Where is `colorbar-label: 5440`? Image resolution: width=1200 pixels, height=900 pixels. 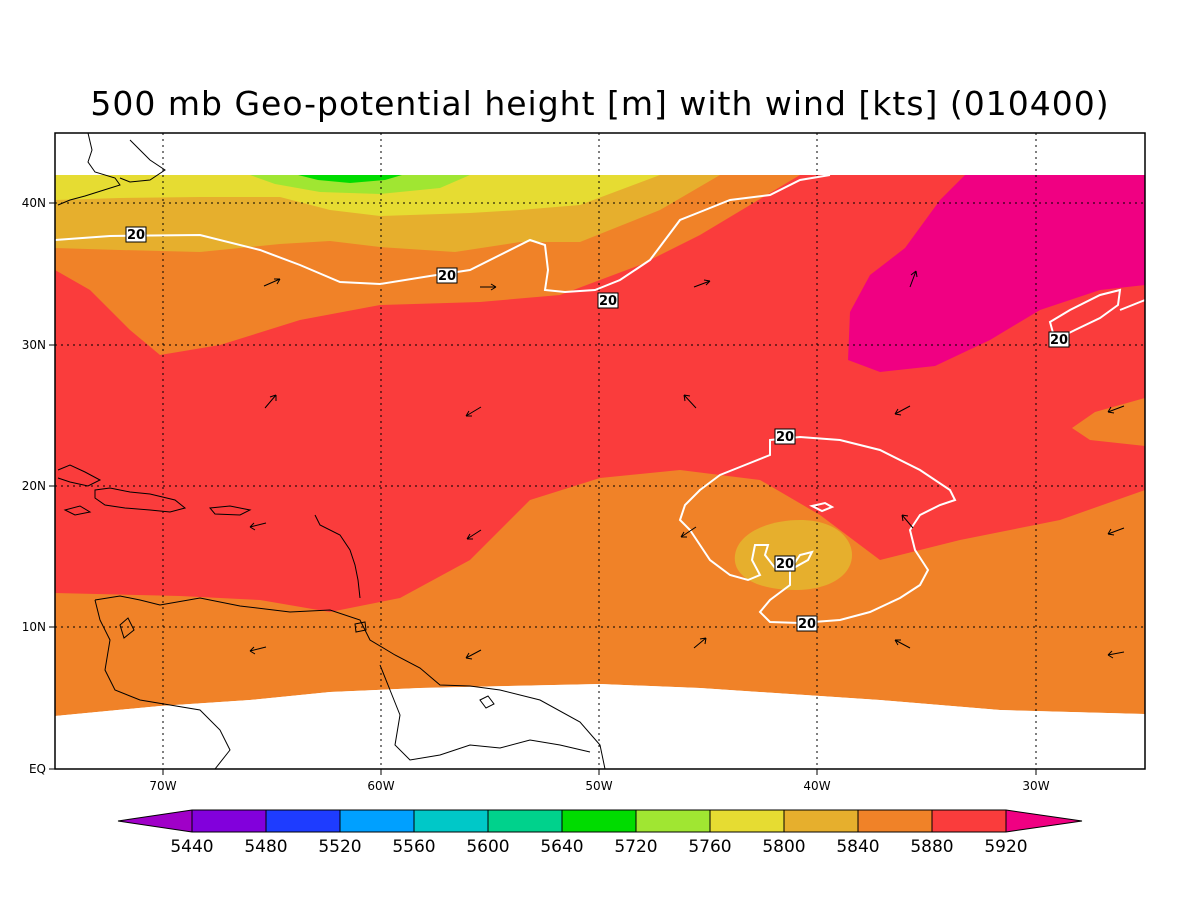
colorbar-label: 5440 is located at coordinates (191, 847).